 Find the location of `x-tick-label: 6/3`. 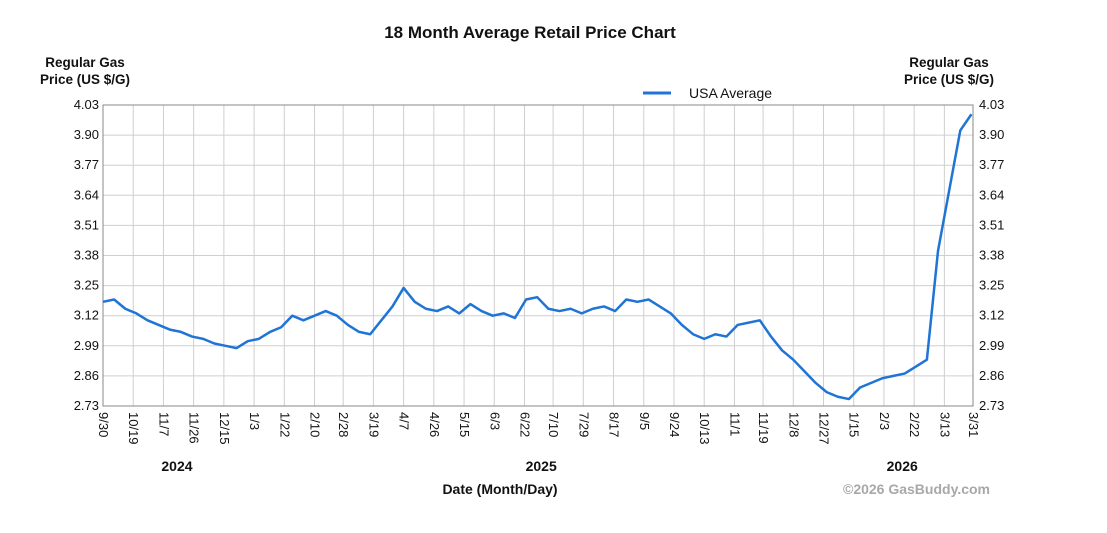

x-tick-label: 6/3 is located at coordinates (494, 421).